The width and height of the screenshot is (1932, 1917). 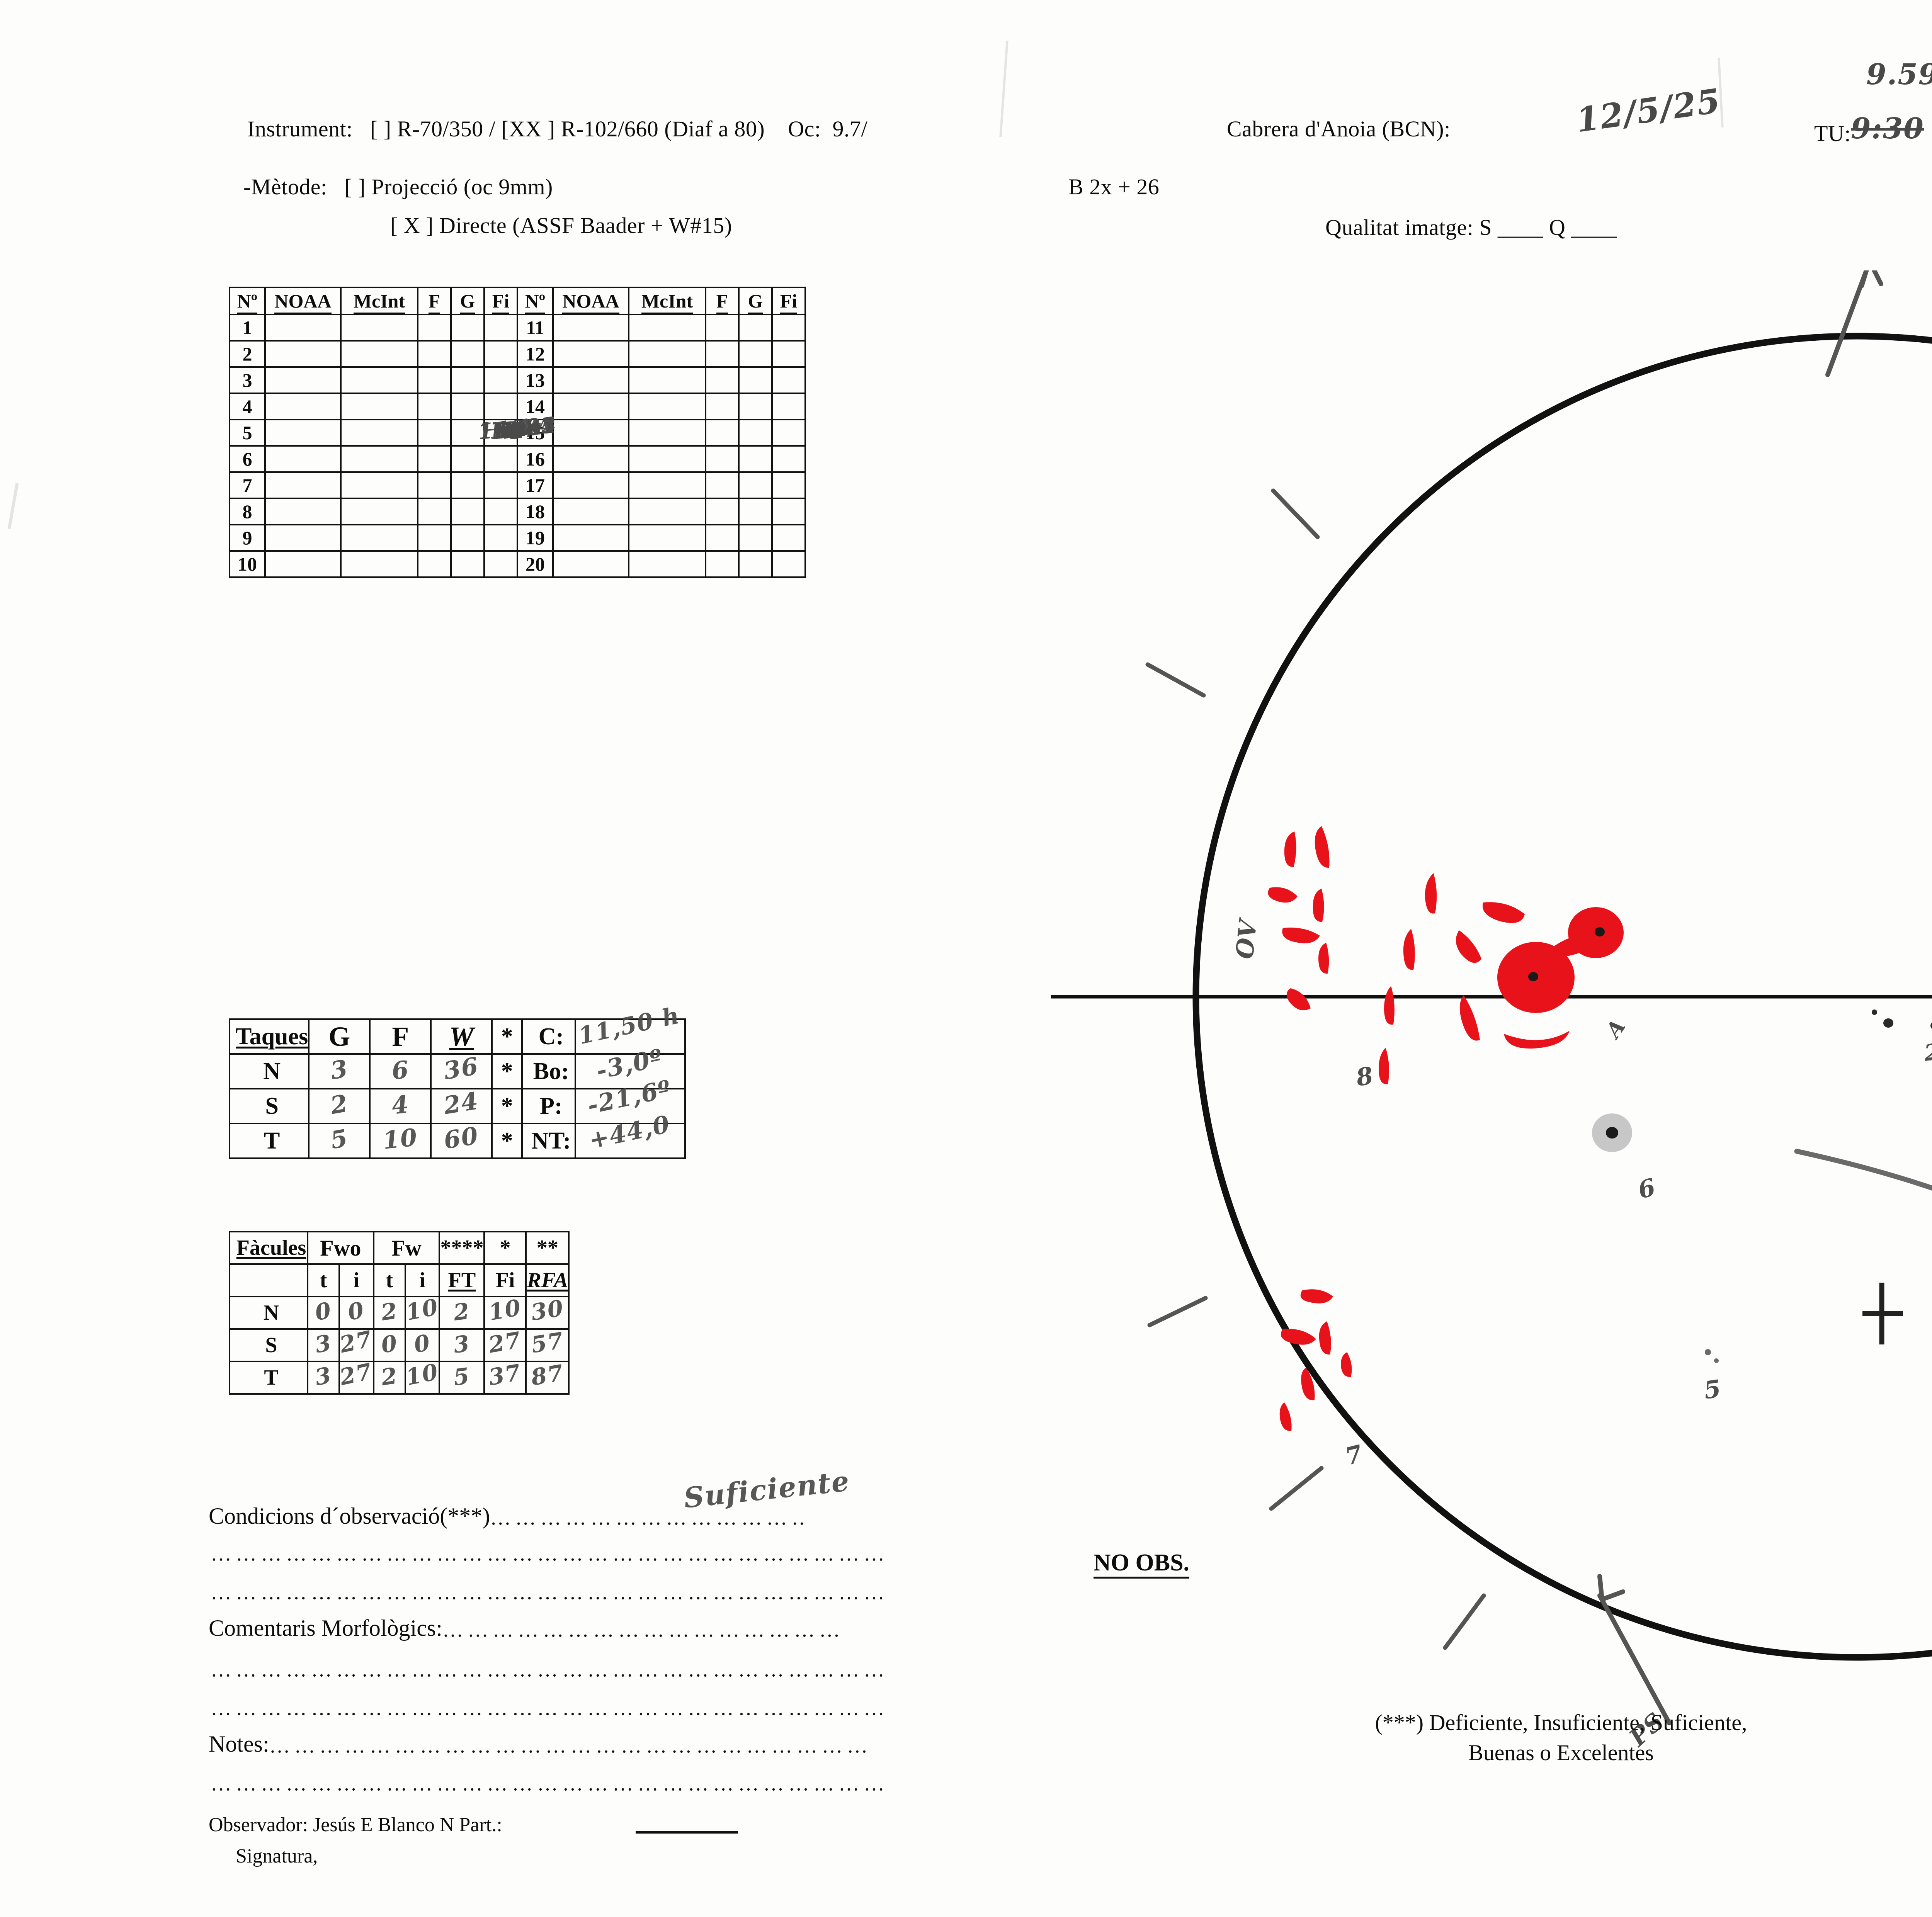 I want to click on cell-mcint, so click(x=379, y=538).